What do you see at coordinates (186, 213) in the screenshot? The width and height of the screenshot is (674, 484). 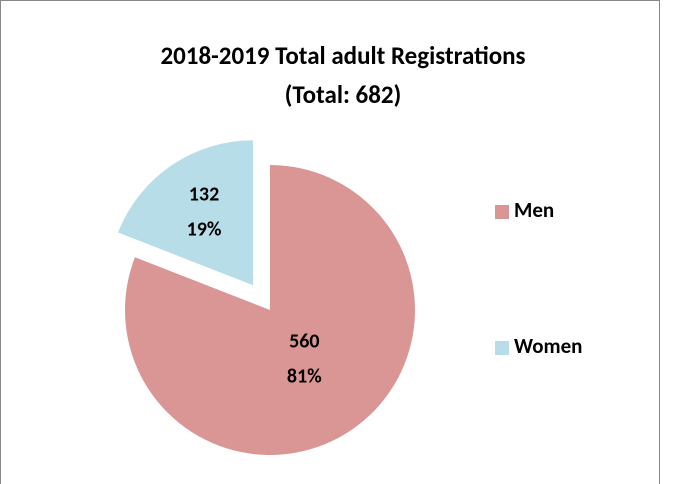 I see `pie-slice` at bounding box center [186, 213].